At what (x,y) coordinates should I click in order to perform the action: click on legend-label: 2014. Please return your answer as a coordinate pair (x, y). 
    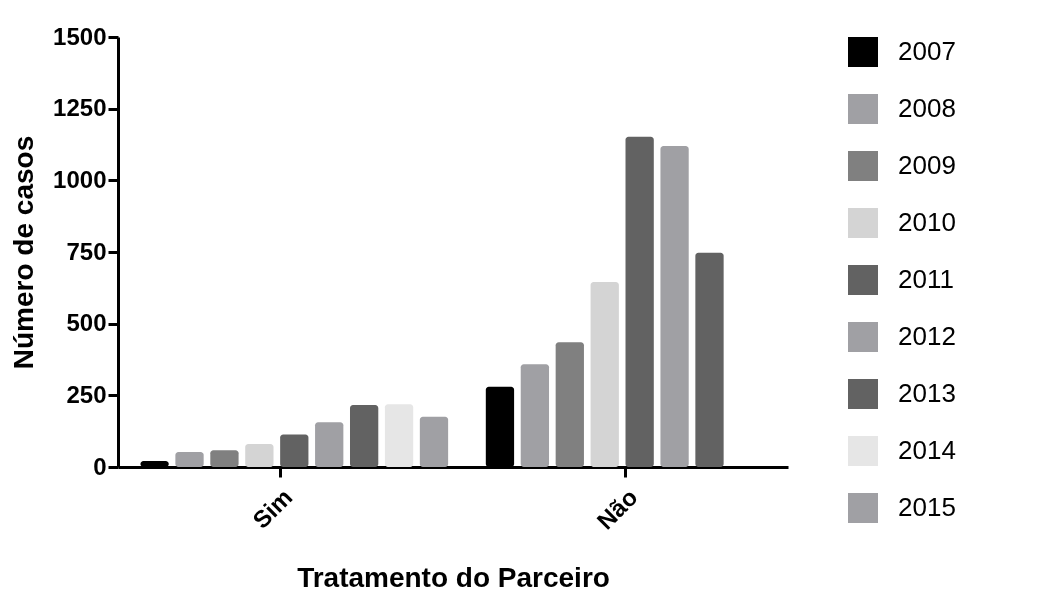
    Looking at the image, I should click on (927, 450).